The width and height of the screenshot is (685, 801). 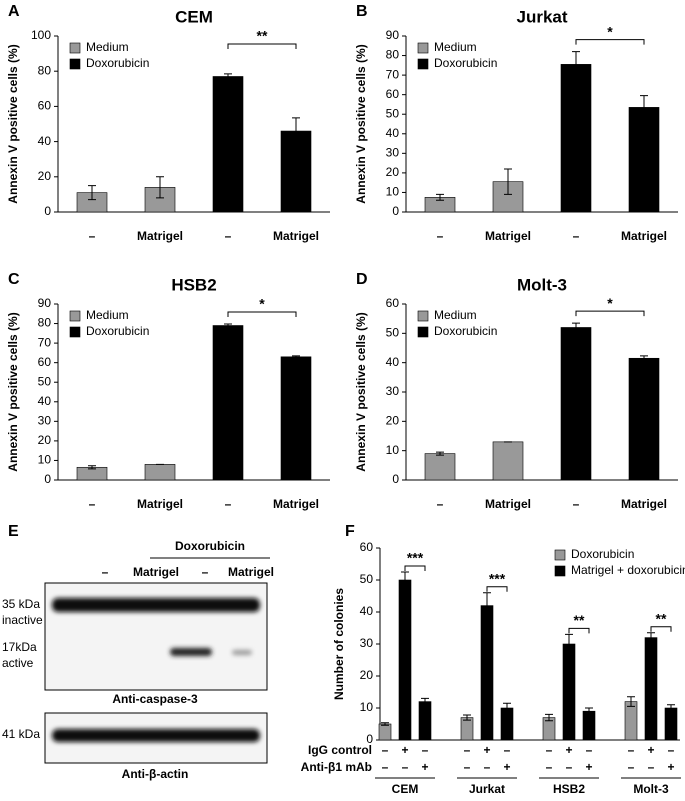 What do you see at coordinates (541, 16) in the screenshot?
I see `chart-title: Jurkat` at bounding box center [541, 16].